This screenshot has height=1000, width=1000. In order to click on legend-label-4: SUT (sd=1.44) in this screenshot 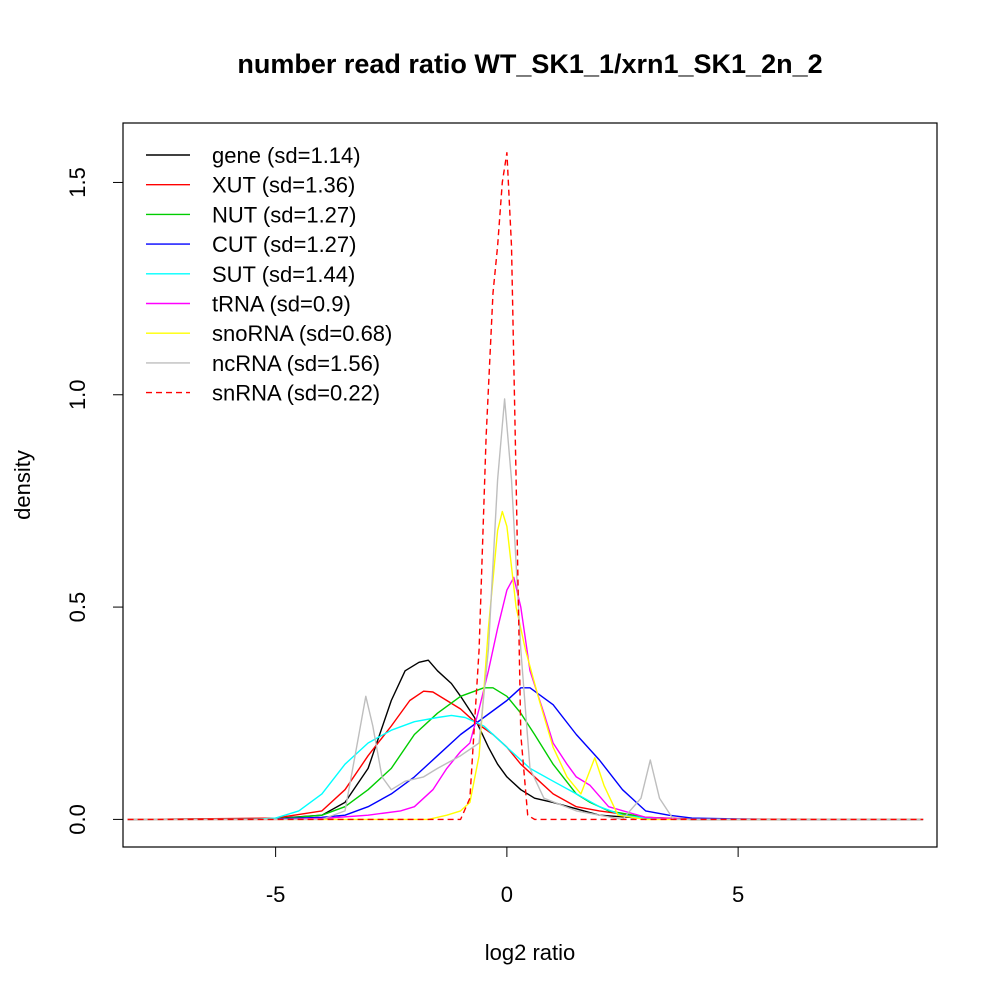, I will do `click(283, 274)`.